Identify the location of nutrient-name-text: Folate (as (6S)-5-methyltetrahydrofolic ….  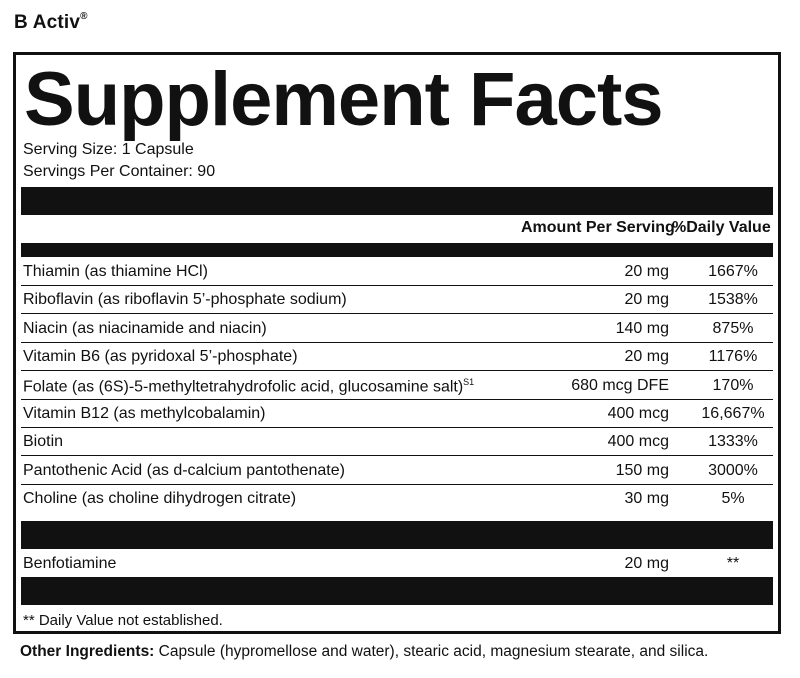
(243, 386).